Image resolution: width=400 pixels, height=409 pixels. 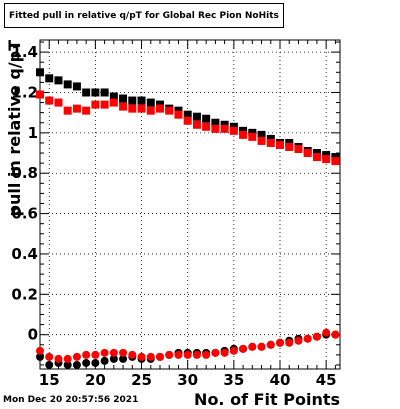 What do you see at coordinates (24, 52) in the screenshot?
I see `y-tick-label: 1.4` at bounding box center [24, 52].